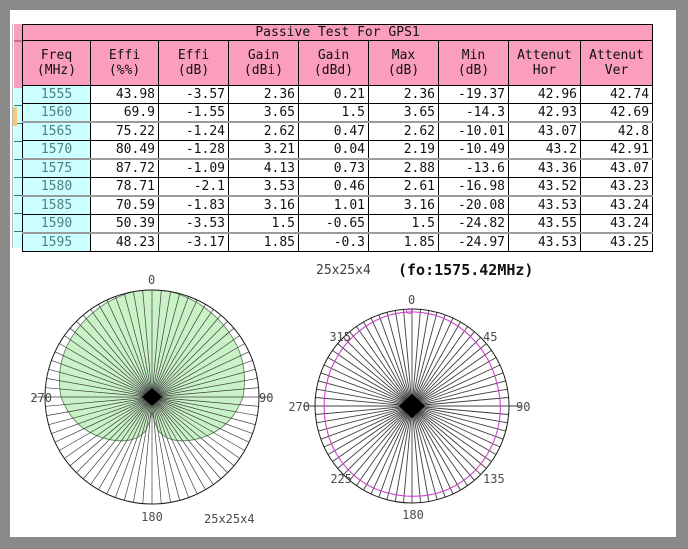 This screenshot has width=688, height=549. Describe the element at coordinates (56, 168) in the screenshot. I see `freq-cell: 1575` at that location.